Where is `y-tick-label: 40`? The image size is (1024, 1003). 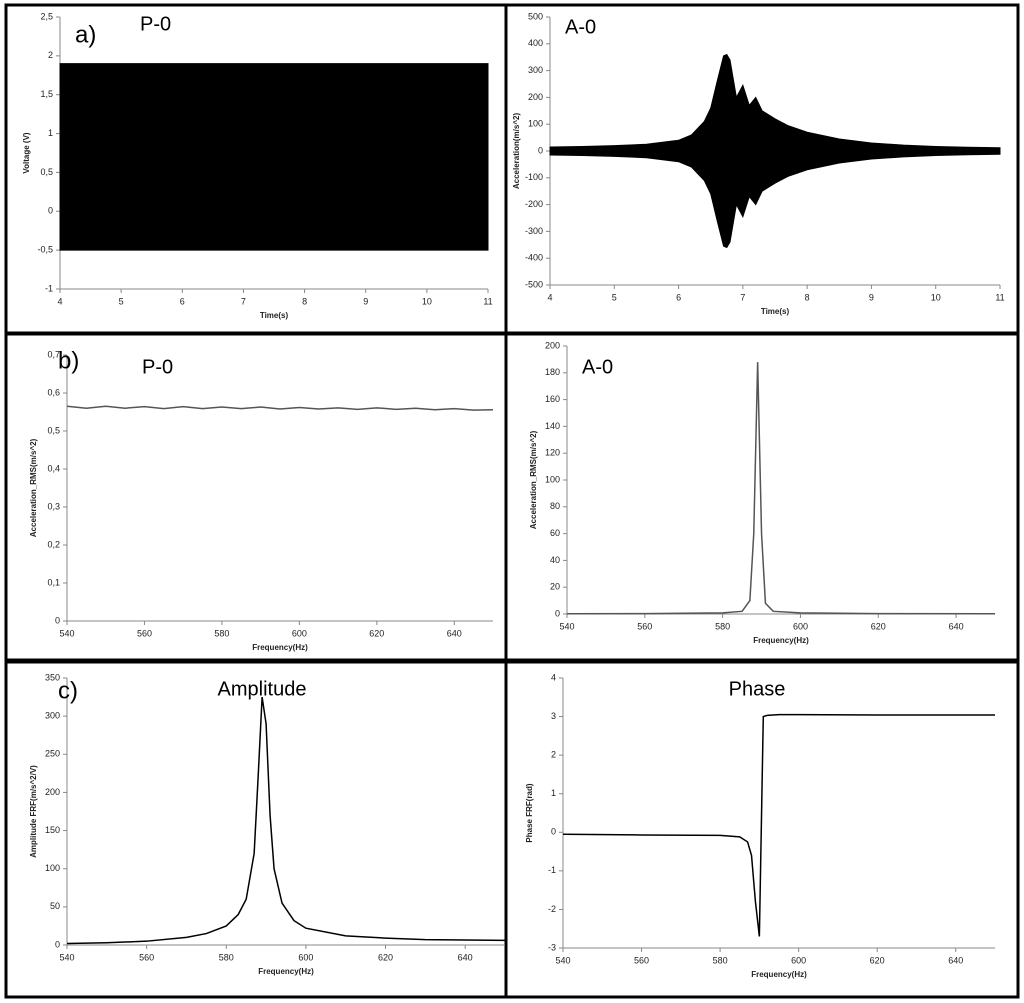
y-tick-label: 40 is located at coordinates (555, 560).